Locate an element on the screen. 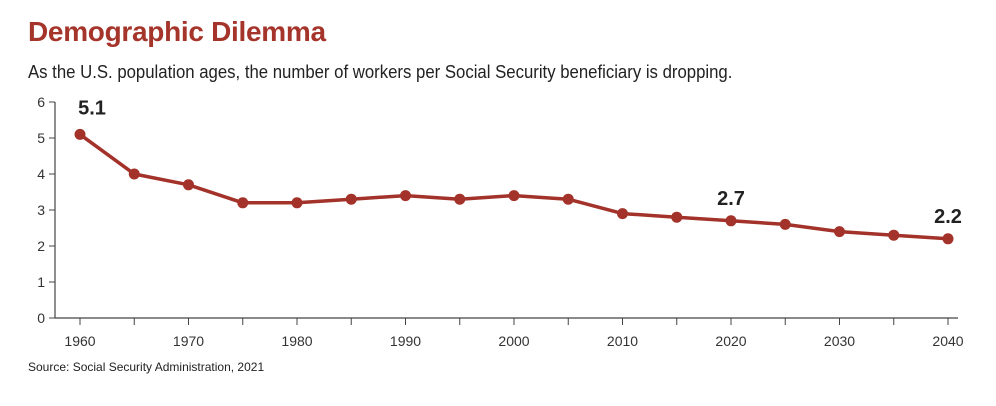  y-tick-label: 3 is located at coordinates (41, 210).